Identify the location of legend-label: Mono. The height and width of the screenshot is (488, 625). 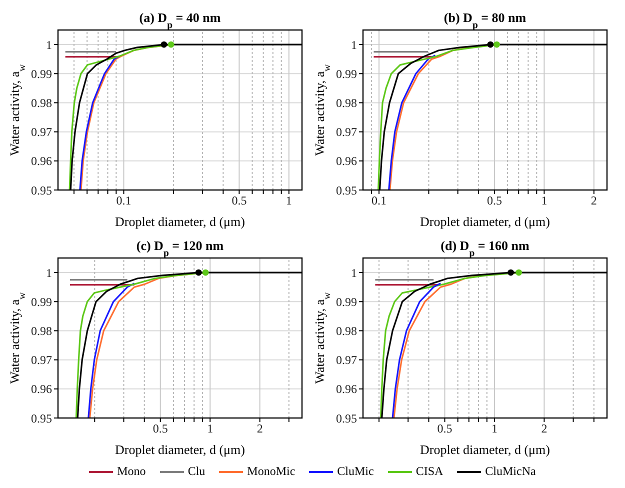
(131, 471).